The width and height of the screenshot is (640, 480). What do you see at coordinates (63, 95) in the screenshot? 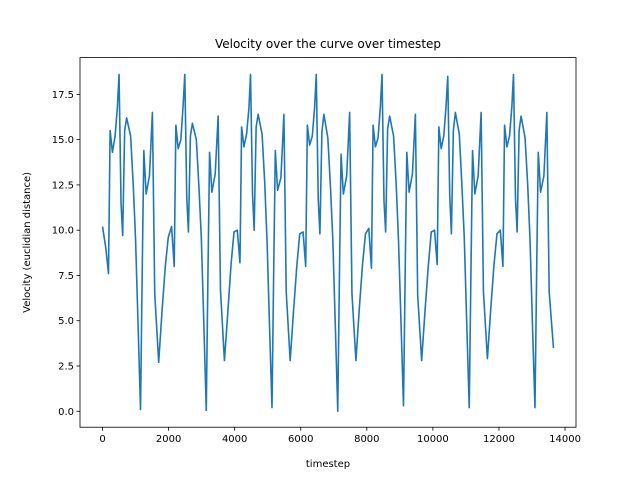
I see `y-tick-label: 17.5` at bounding box center [63, 95].